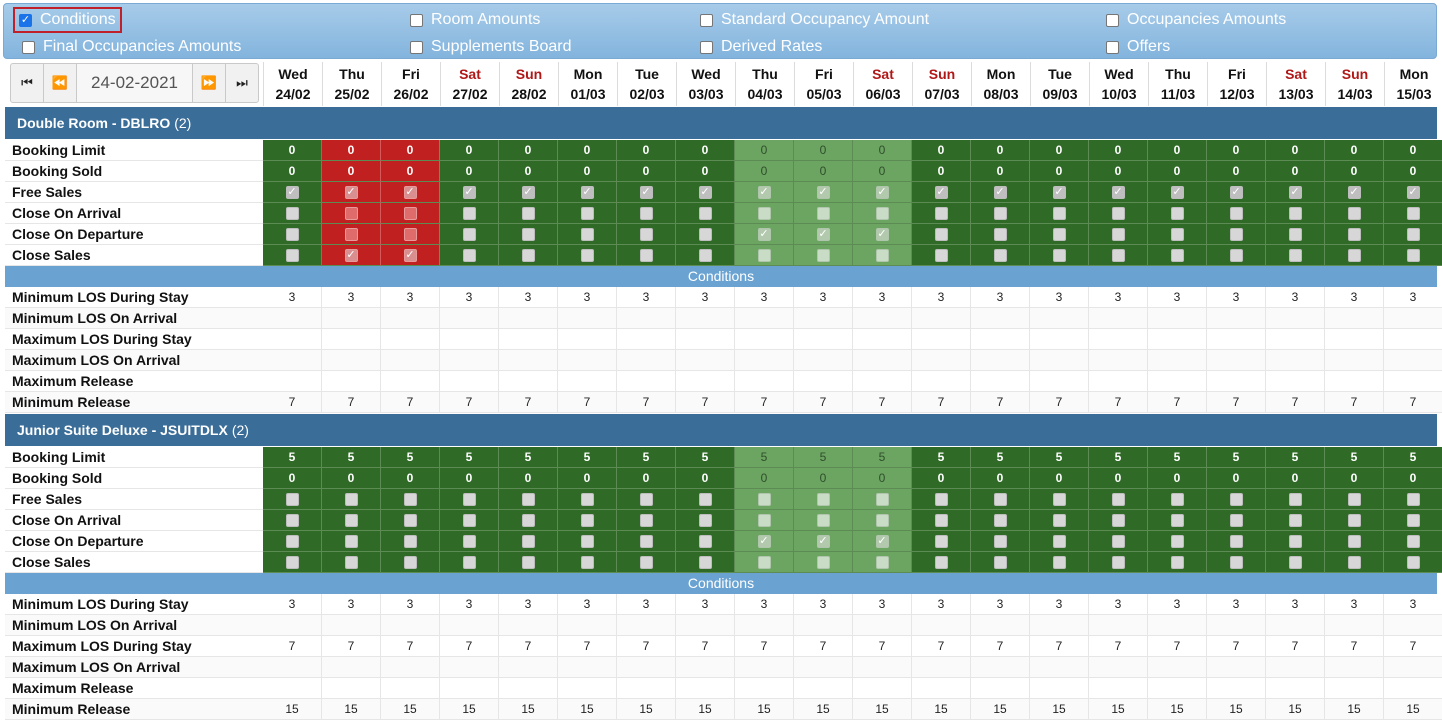  Describe the element at coordinates (67, 20) in the screenshot. I see `option-conditions: ✓ Conditions` at that location.